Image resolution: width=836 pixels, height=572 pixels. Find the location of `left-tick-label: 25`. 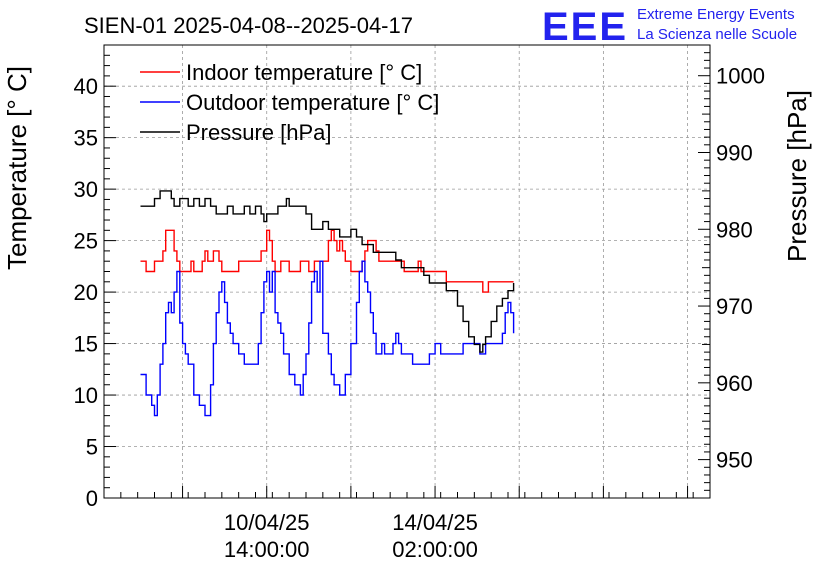

left-tick-label: 25 is located at coordinates (86, 241).